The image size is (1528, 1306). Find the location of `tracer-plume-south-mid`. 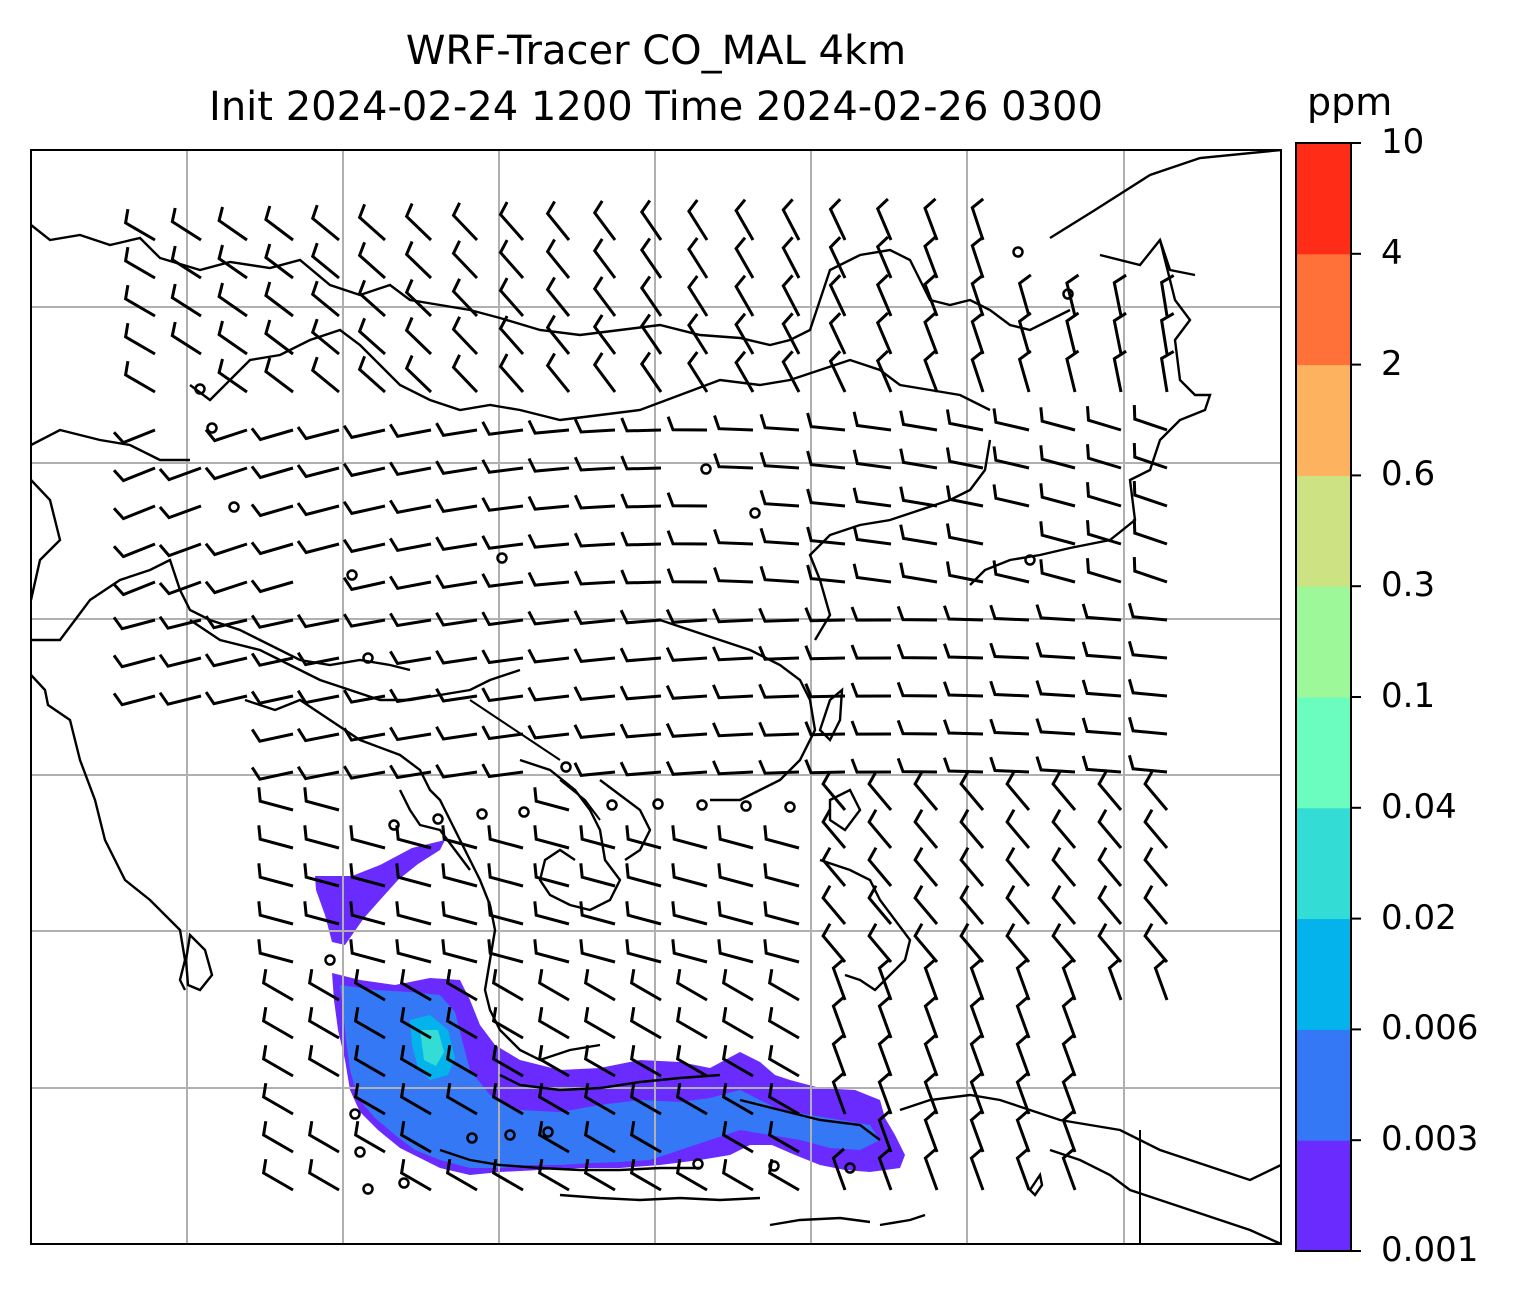

tracer-plume-south-mid is located at coordinates (610, 1076).